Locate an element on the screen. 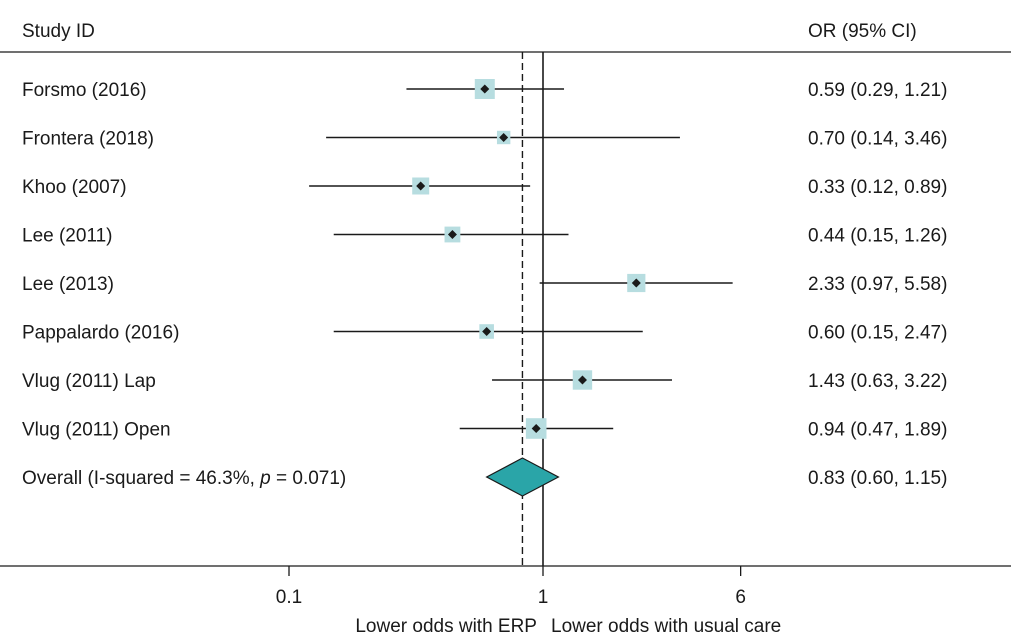  x-tick-label: 1 is located at coordinates (543, 597).